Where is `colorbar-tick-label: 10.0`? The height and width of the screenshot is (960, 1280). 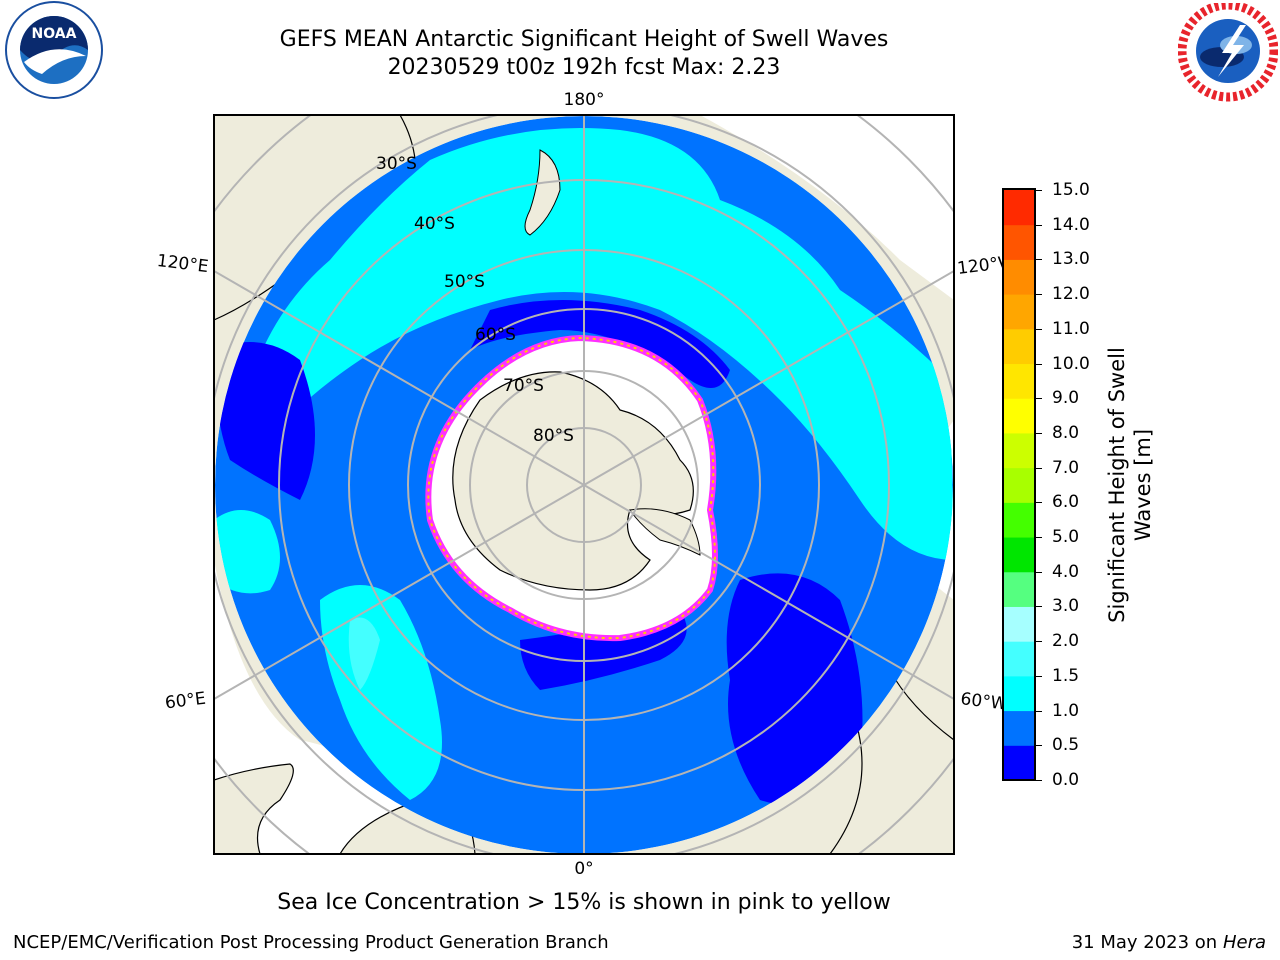
colorbar-tick-label: 10.0 is located at coordinates (1071, 363).